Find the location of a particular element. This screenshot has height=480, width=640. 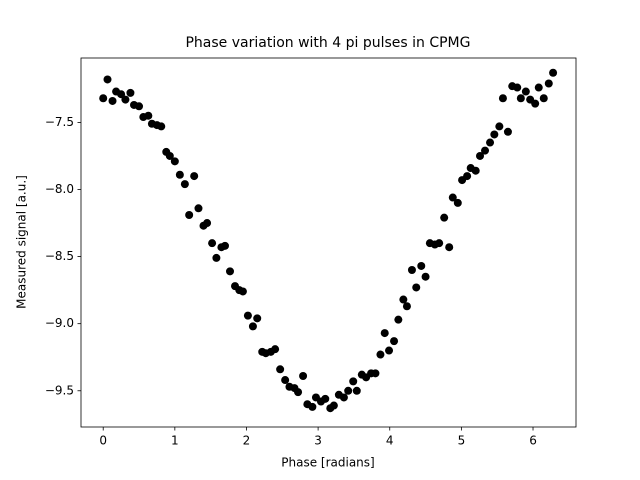

x-tick-label: 0 is located at coordinates (103, 441).